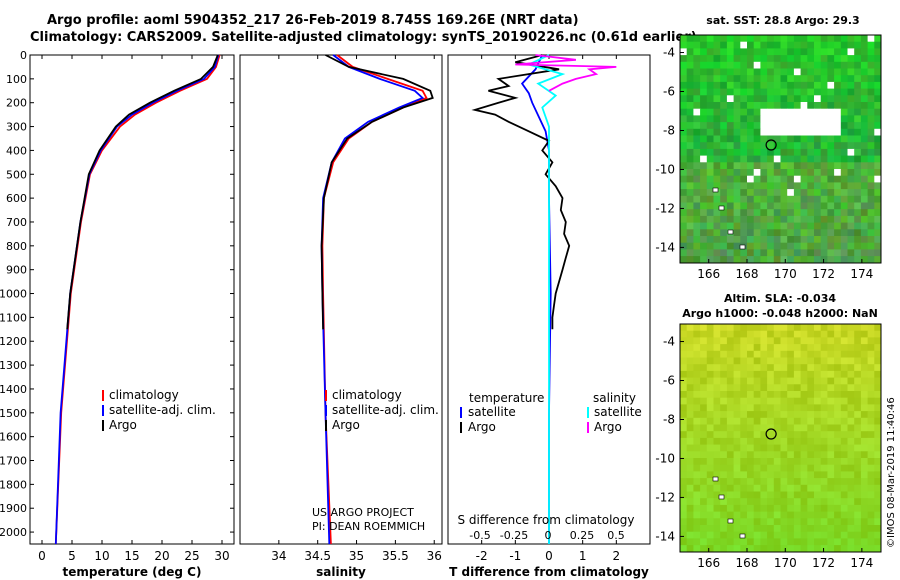 The image size is (900, 580). I want to click on panel-annotation: US ARGO PROJECT, so click(363, 512).